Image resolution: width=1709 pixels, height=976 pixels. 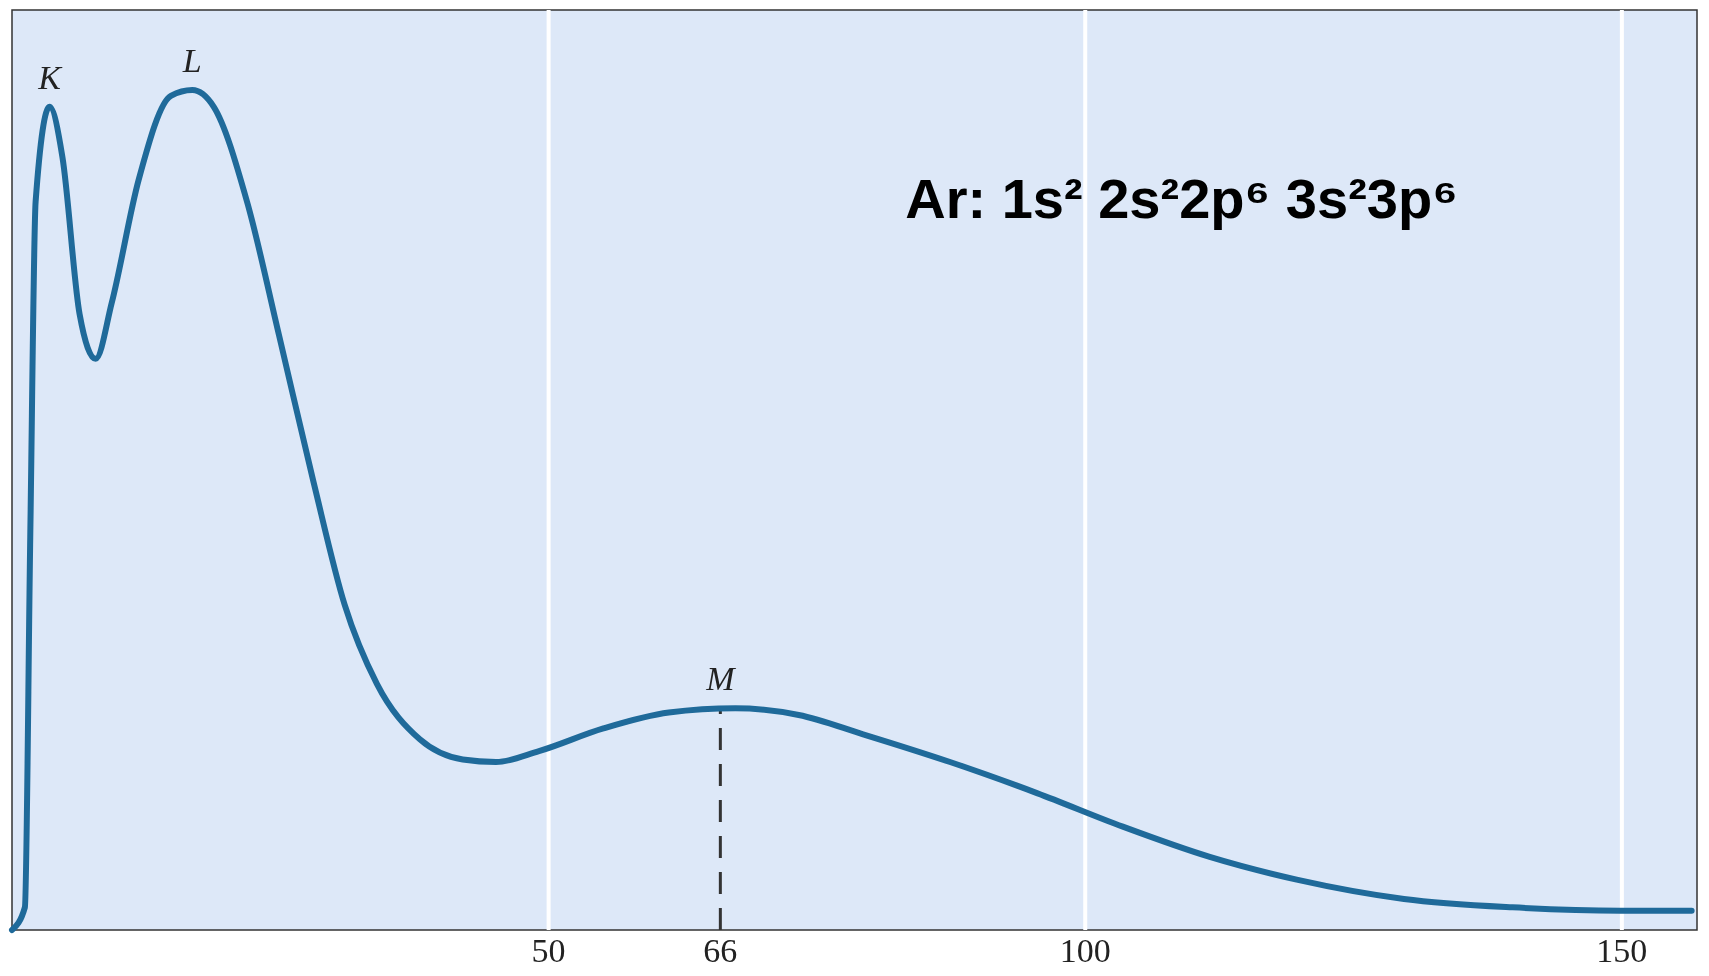 I want to click on annotation: M, so click(x=721, y=679).